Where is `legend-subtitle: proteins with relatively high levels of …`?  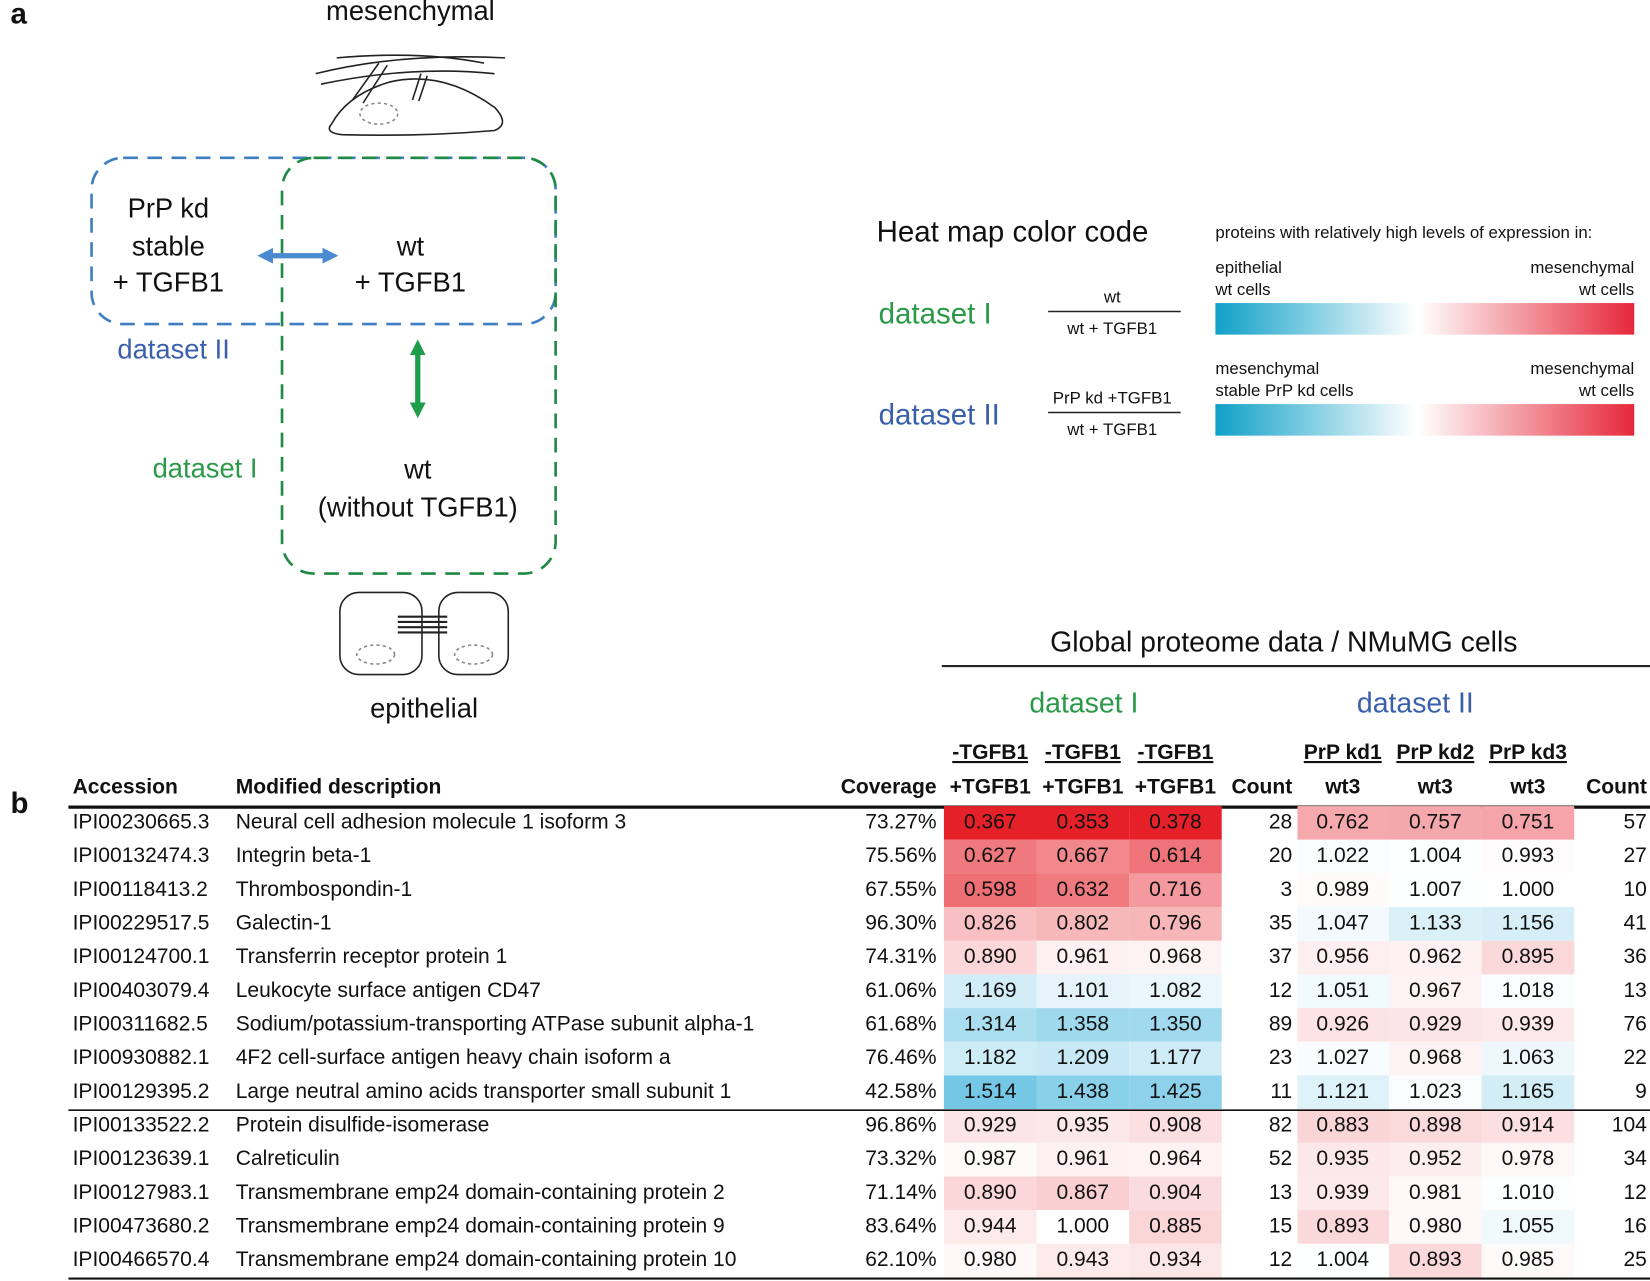
legend-subtitle: proteins with relatively high levels of … is located at coordinates (1403, 232).